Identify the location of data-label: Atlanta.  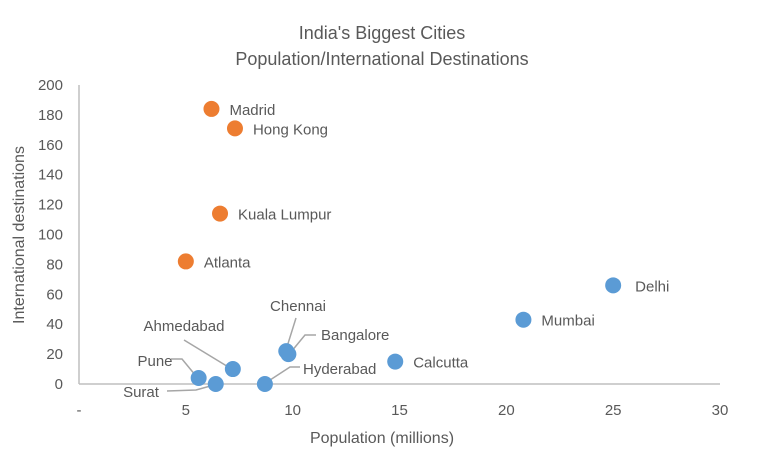
(227, 262).